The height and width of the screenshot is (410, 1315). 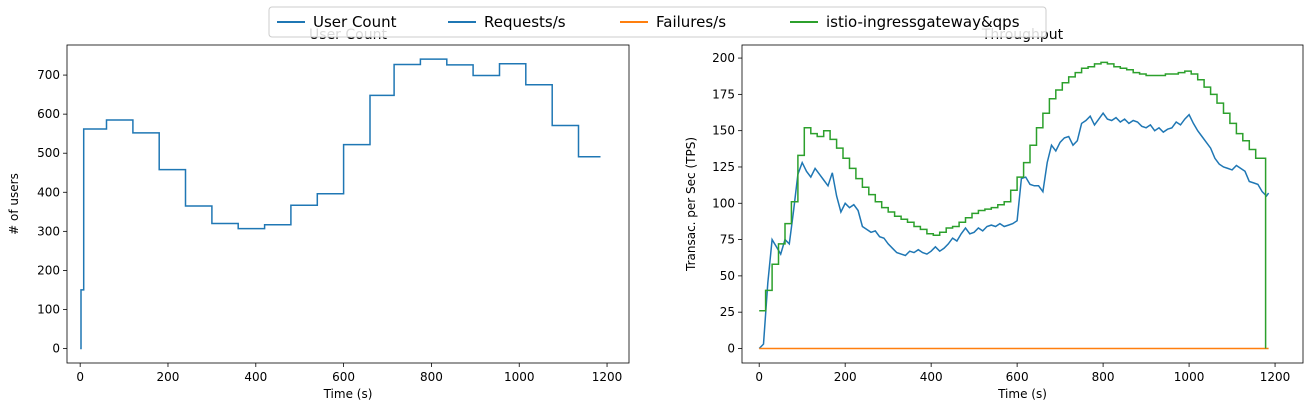 I want to click on y-tick-label: 600, so click(x=48, y=114).